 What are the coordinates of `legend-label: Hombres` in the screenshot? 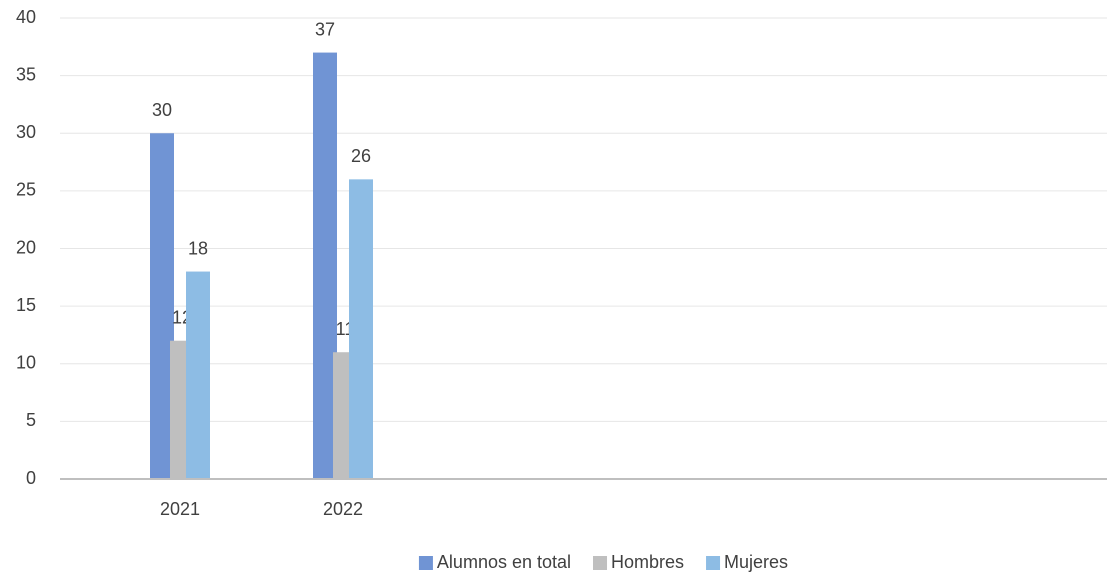 It's located at (647, 562).